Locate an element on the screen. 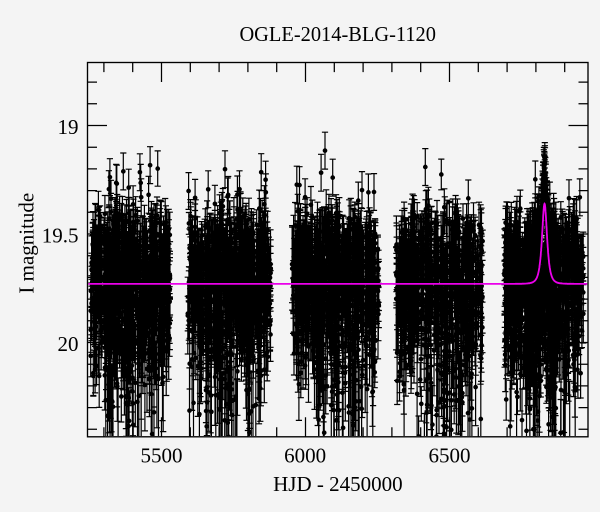  svg-text: HJD - 2450000 is located at coordinates (338, 484).